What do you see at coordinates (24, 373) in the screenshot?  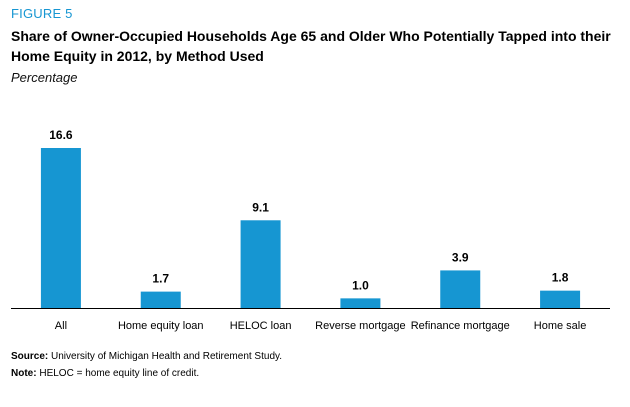 I see `note-label: Note:` at bounding box center [24, 373].